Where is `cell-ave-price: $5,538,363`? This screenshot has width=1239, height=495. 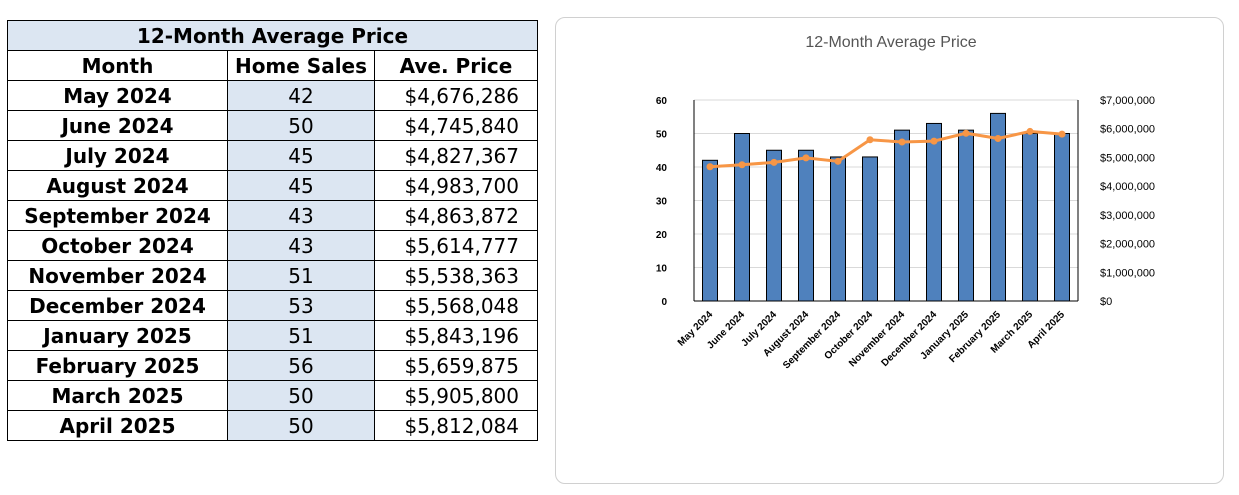 cell-ave-price: $5,538,363 is located at coordinates (456, 275).